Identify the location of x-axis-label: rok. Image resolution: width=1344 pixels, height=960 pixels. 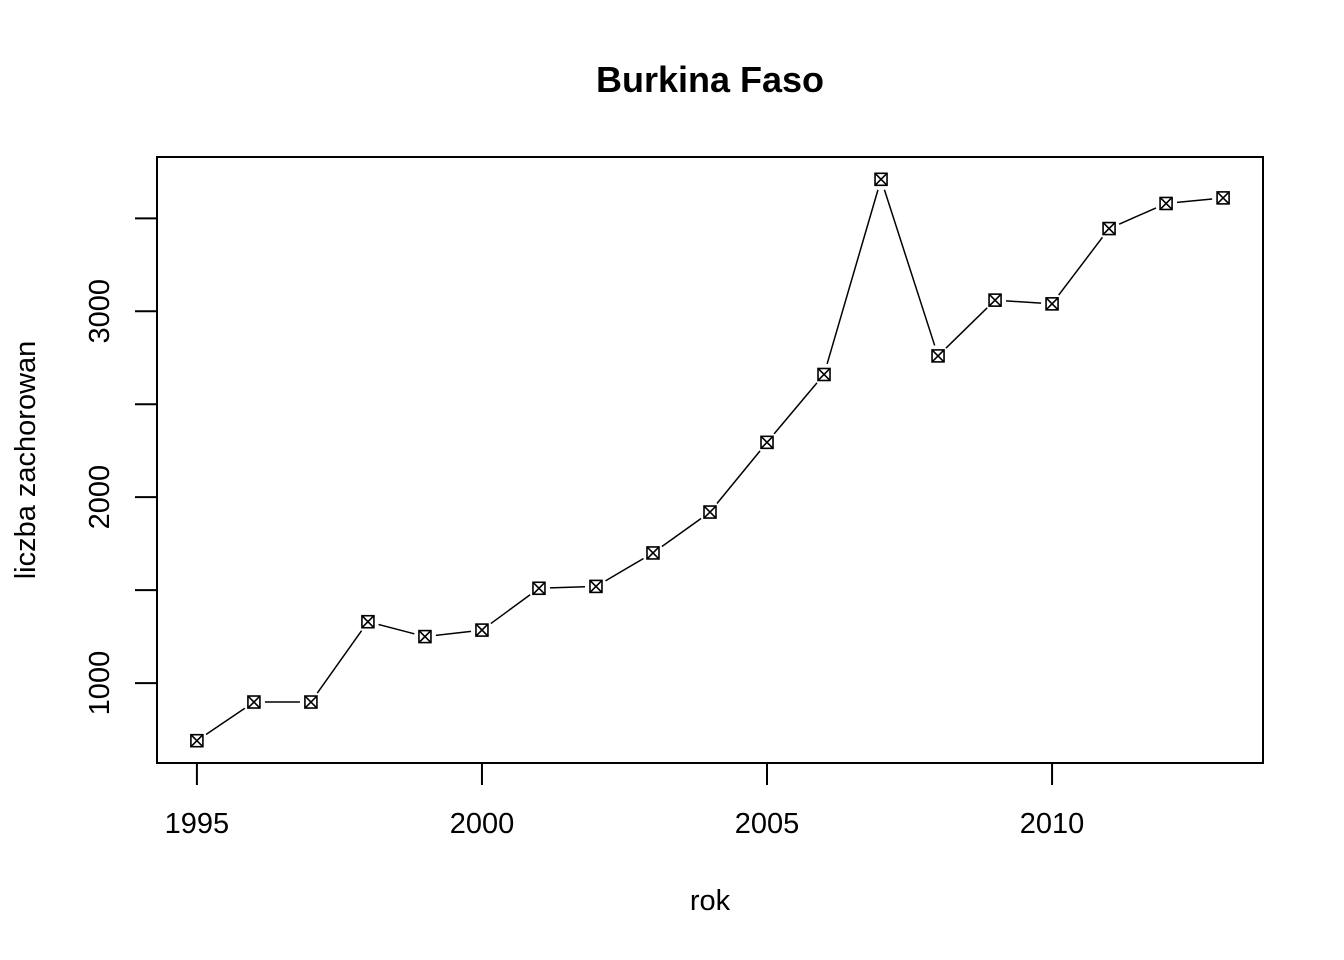
(710, 901).